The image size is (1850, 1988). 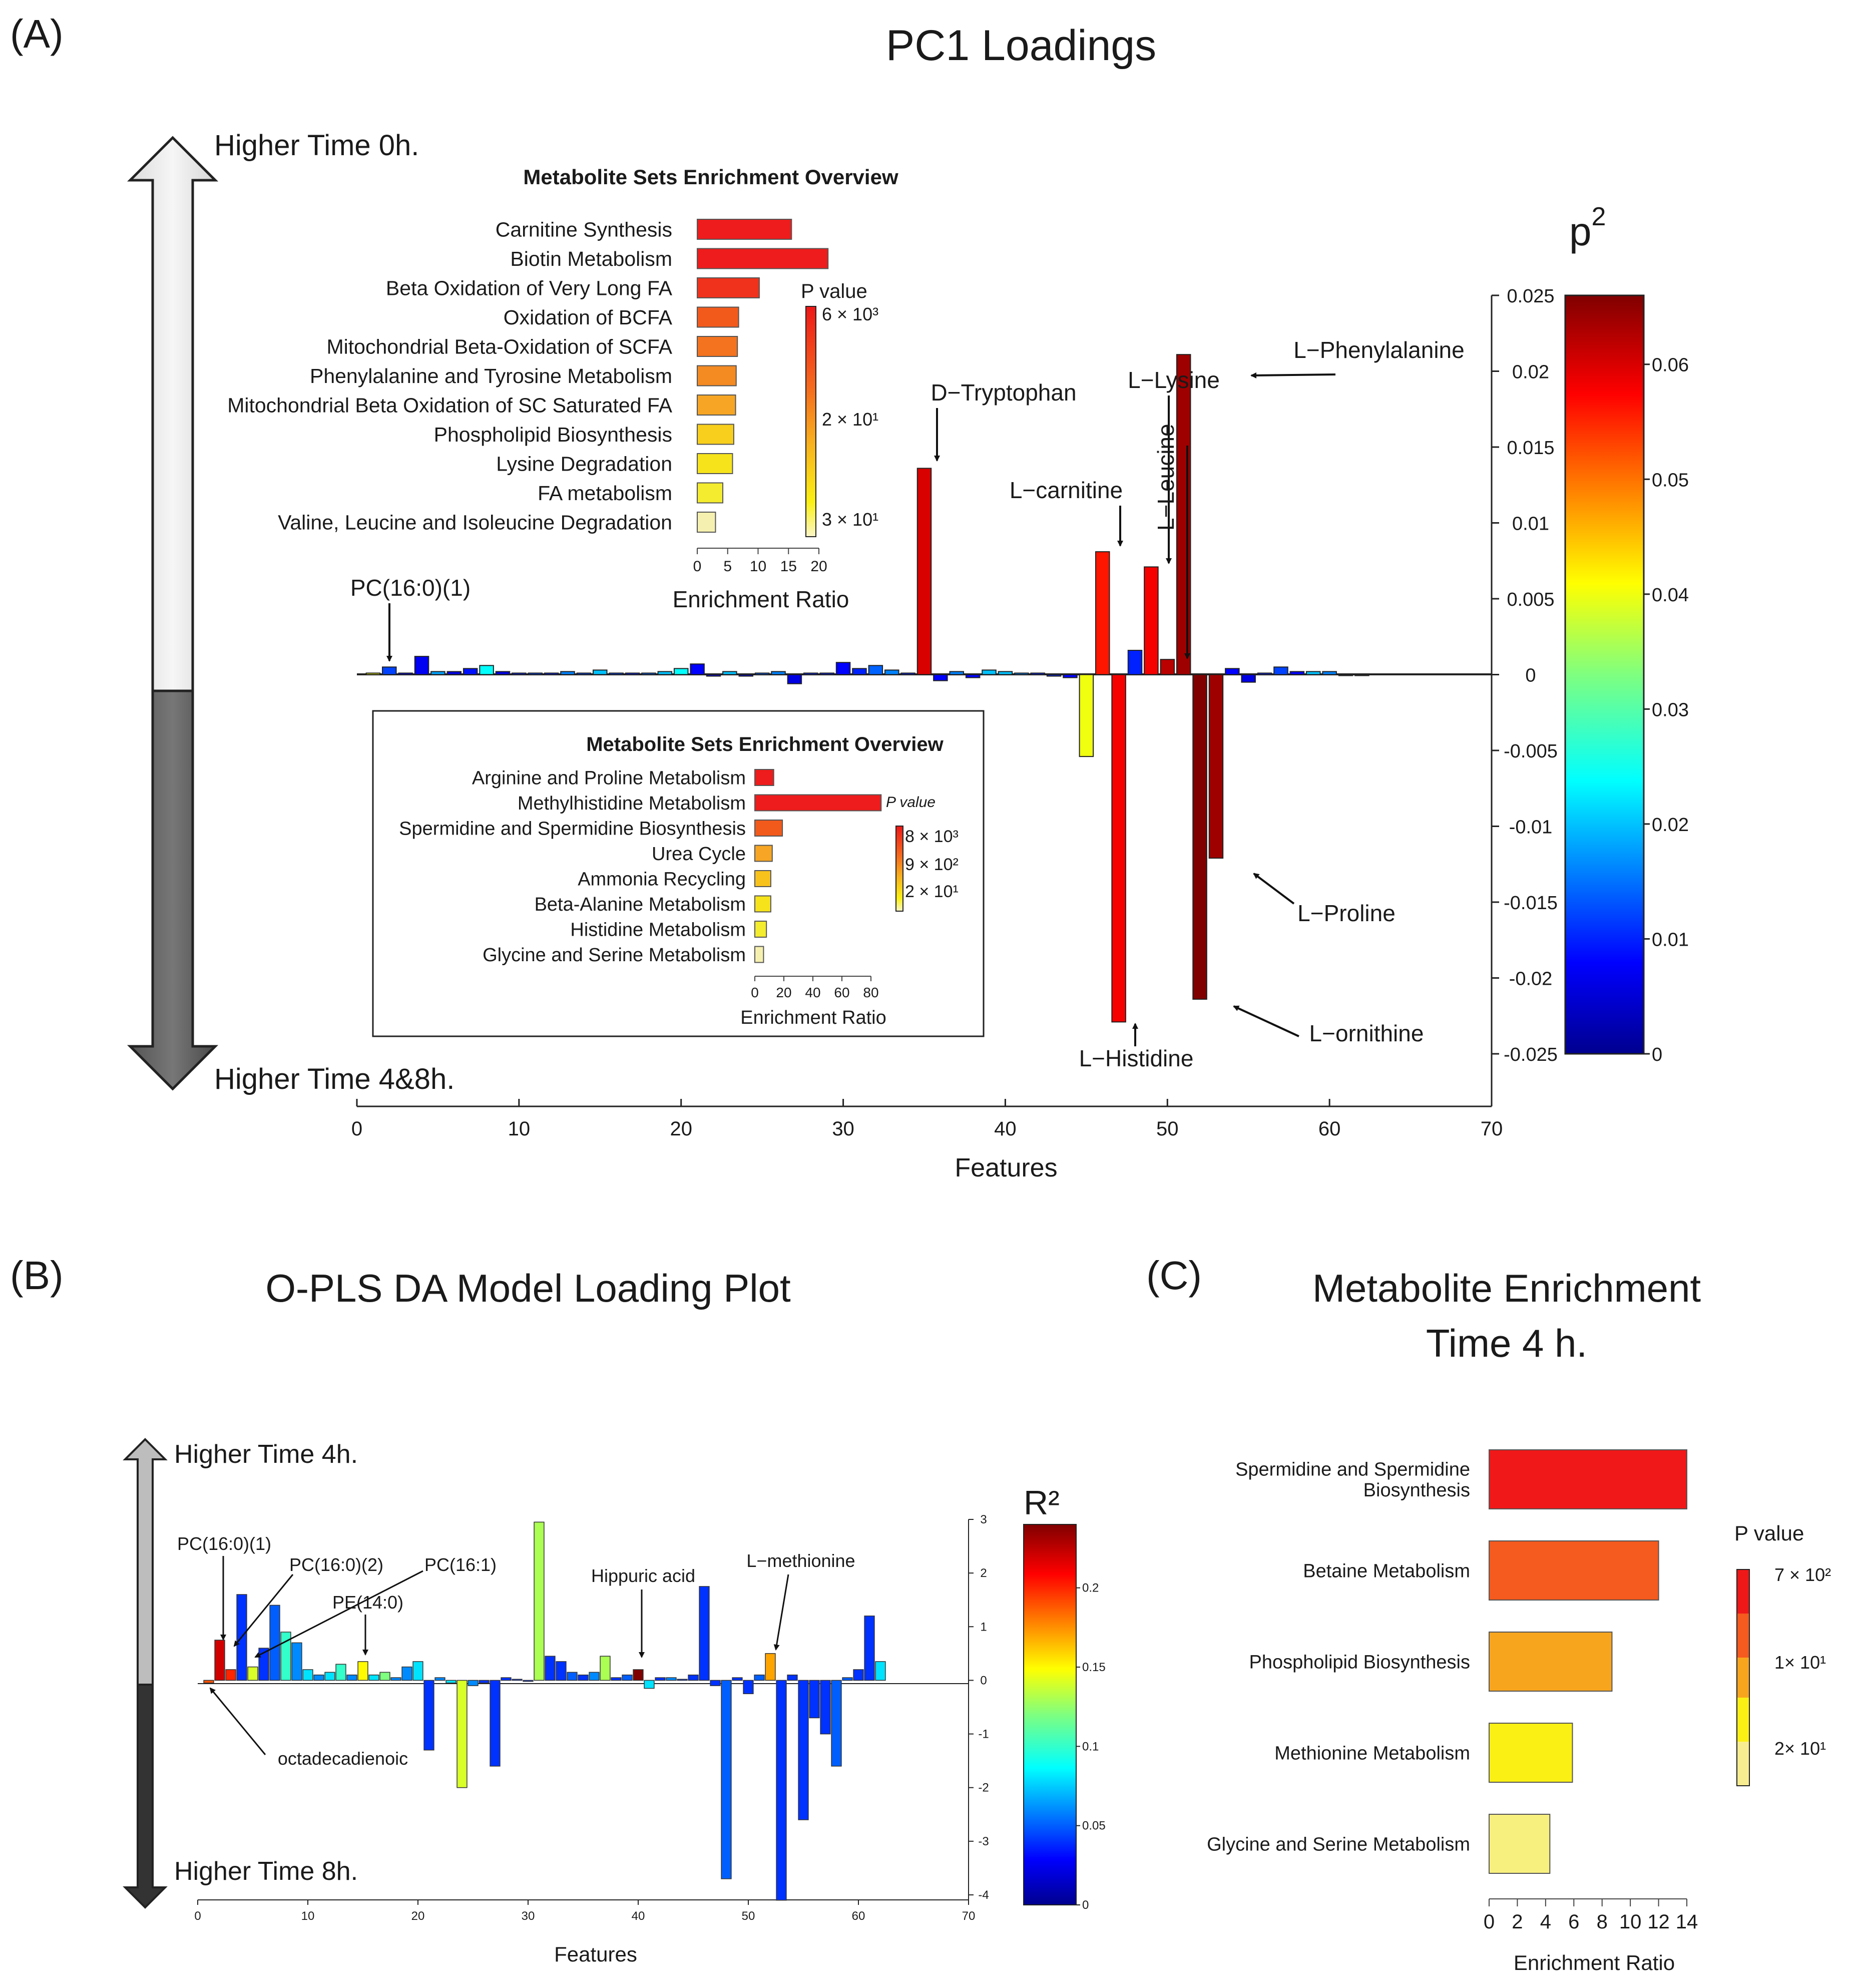 What do you see at coordinates (748, 1916) in the screenshot?
I see `opls-x-tick-label: 50` at bounding box center [748, 1916].